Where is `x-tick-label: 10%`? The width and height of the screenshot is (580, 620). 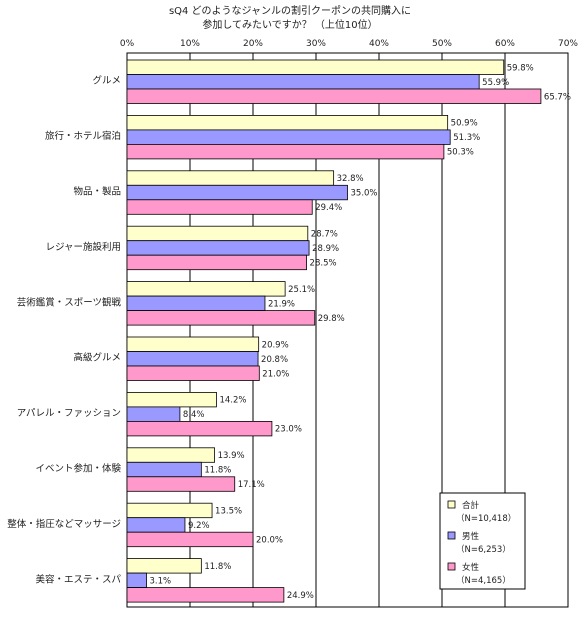
x-tick-label: 10% is located at coordinates (190, 44).